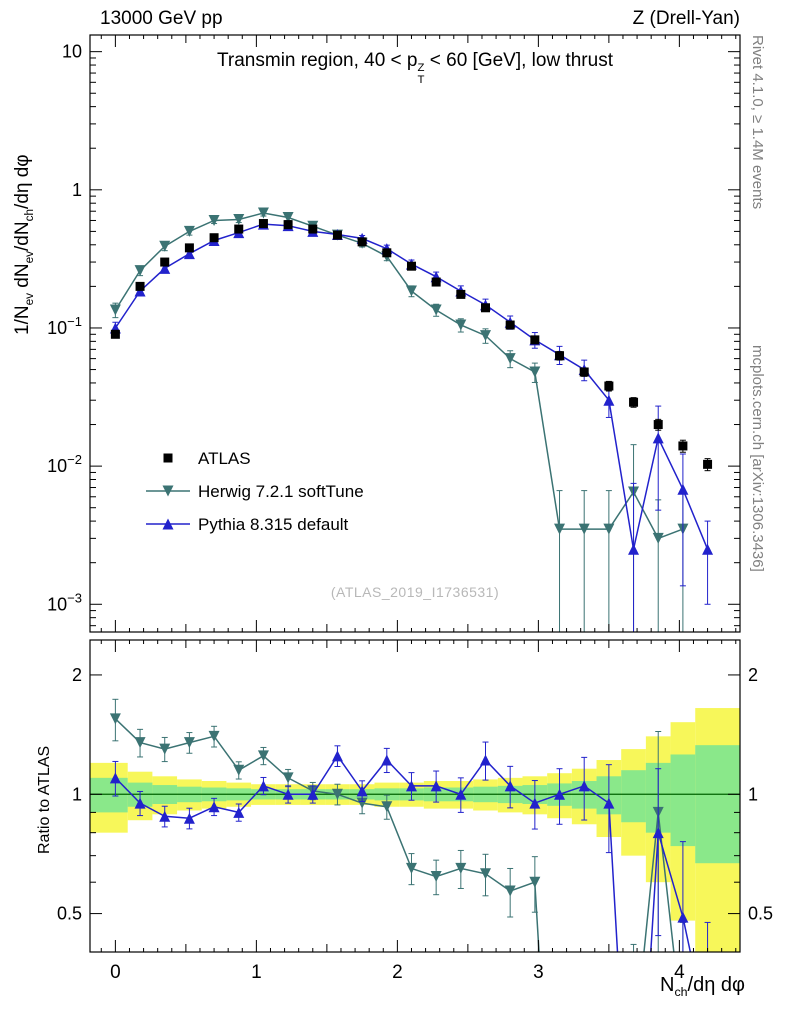 The image size is (786, 1024). Describe the element at coordinates (679, 972) in the screenshot. I see `svg-text: 4` at that location.